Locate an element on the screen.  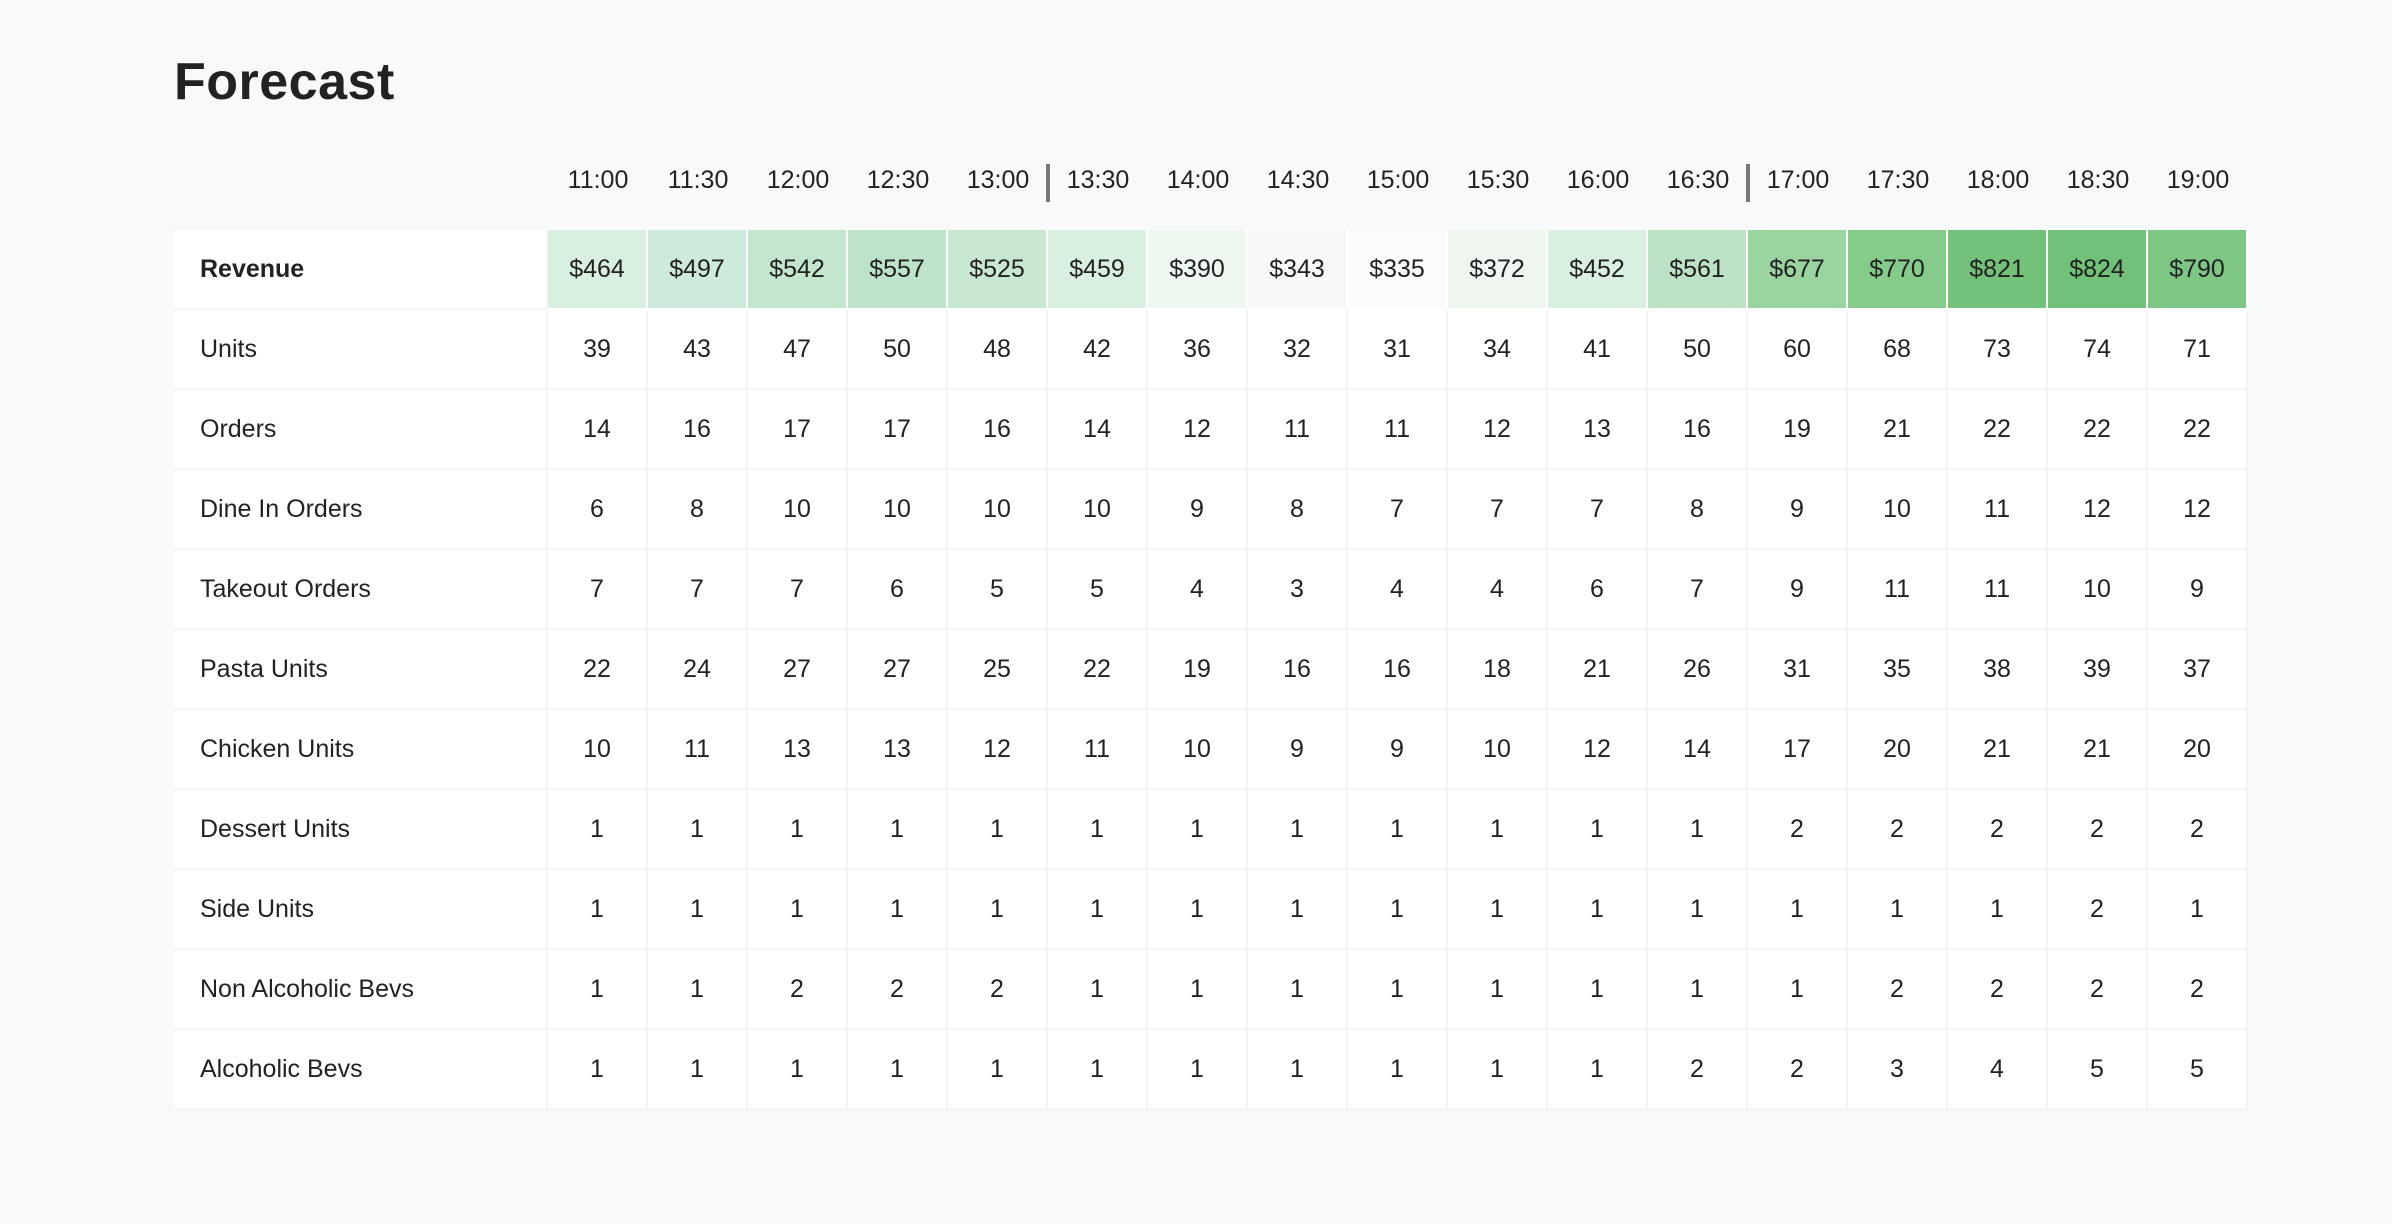
value-cell: 48 is located at coordinates (998, 350).